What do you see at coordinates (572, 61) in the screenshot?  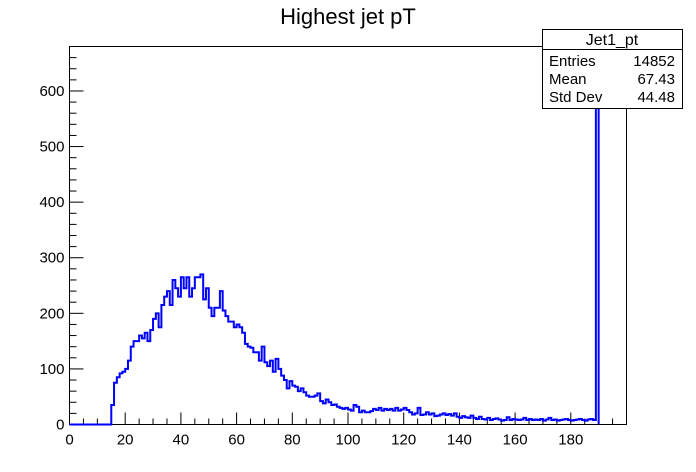 I see `stats-entries-label: Entries` at bounding box center [572, 61].